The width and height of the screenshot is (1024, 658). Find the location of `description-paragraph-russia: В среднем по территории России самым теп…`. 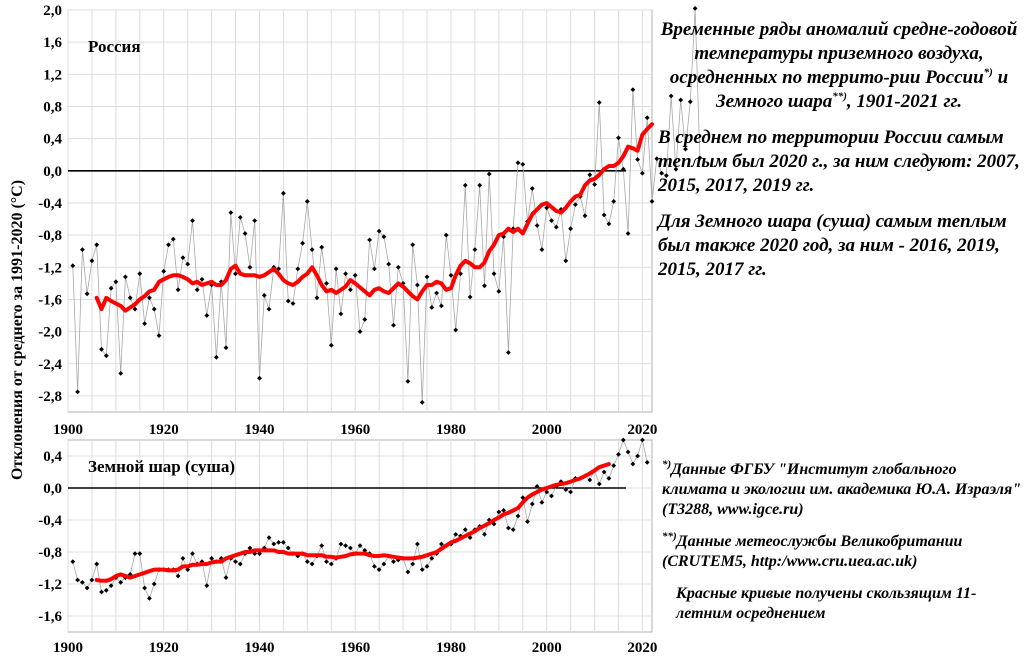

description-paragraph-russia: В среднем по территории России самым теп… is located at coordinates (839, 161).